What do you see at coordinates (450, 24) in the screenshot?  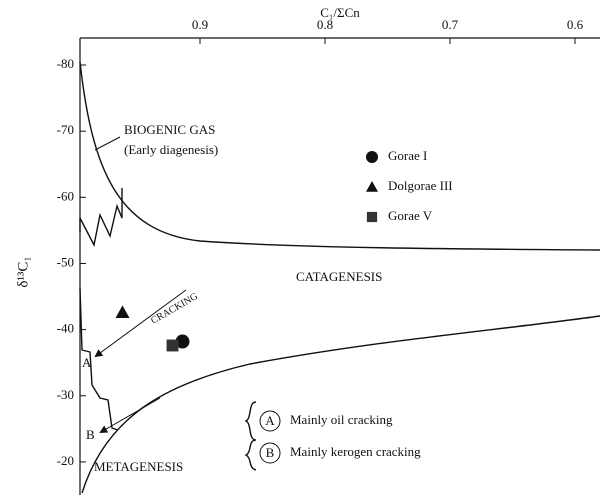 I see `x-tick-label: 0.7` at bounding box center [450, 24].